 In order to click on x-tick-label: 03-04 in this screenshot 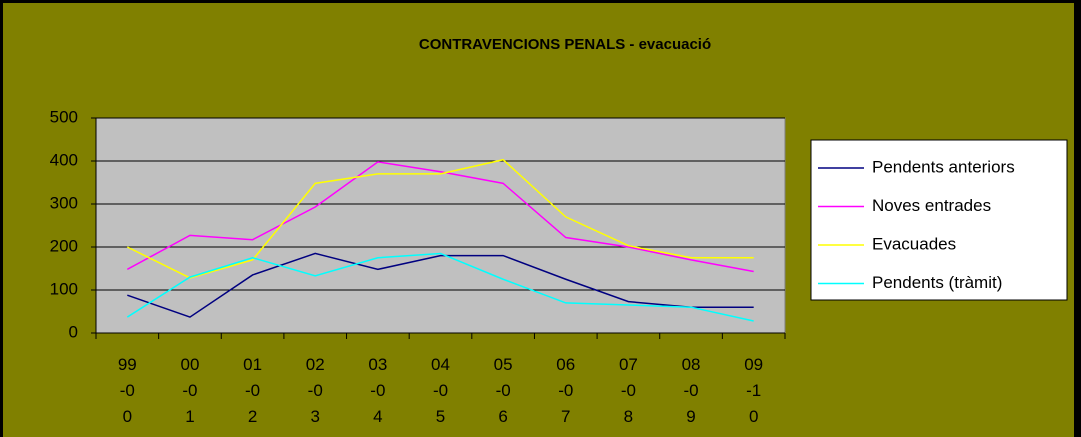, I will do `click(378, 390)`.